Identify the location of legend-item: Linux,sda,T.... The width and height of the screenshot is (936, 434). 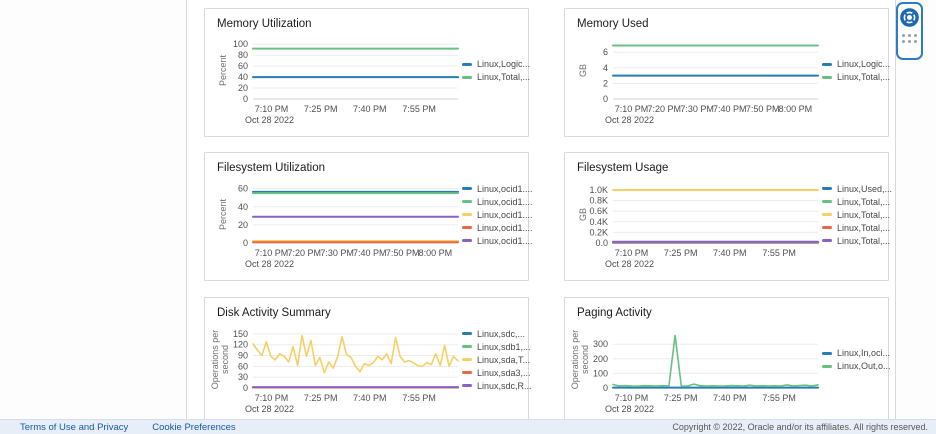
(497, 359).